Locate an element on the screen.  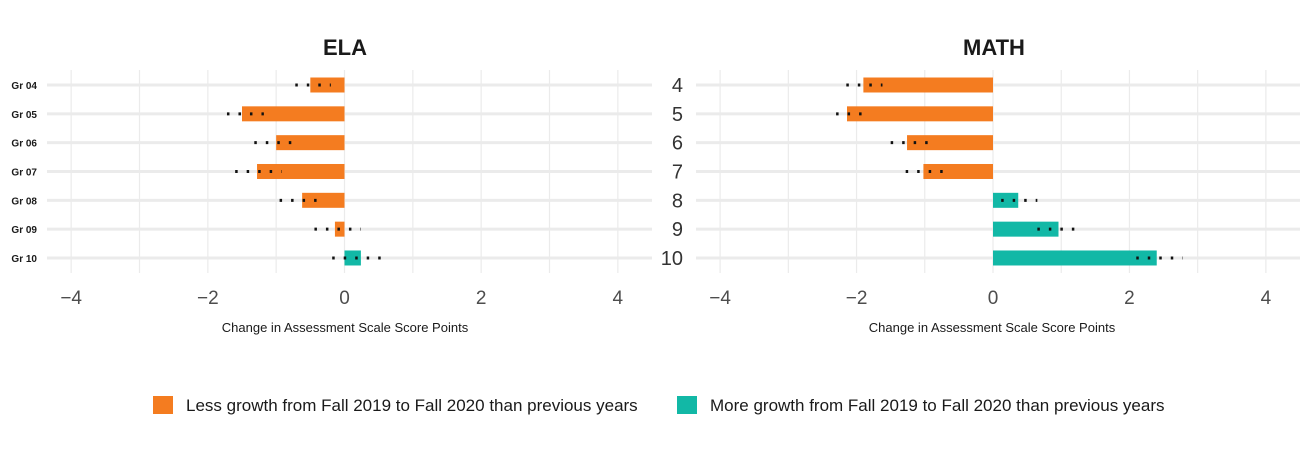
math-x-tick-label-2: 0 is located at coordinates (993, 298).